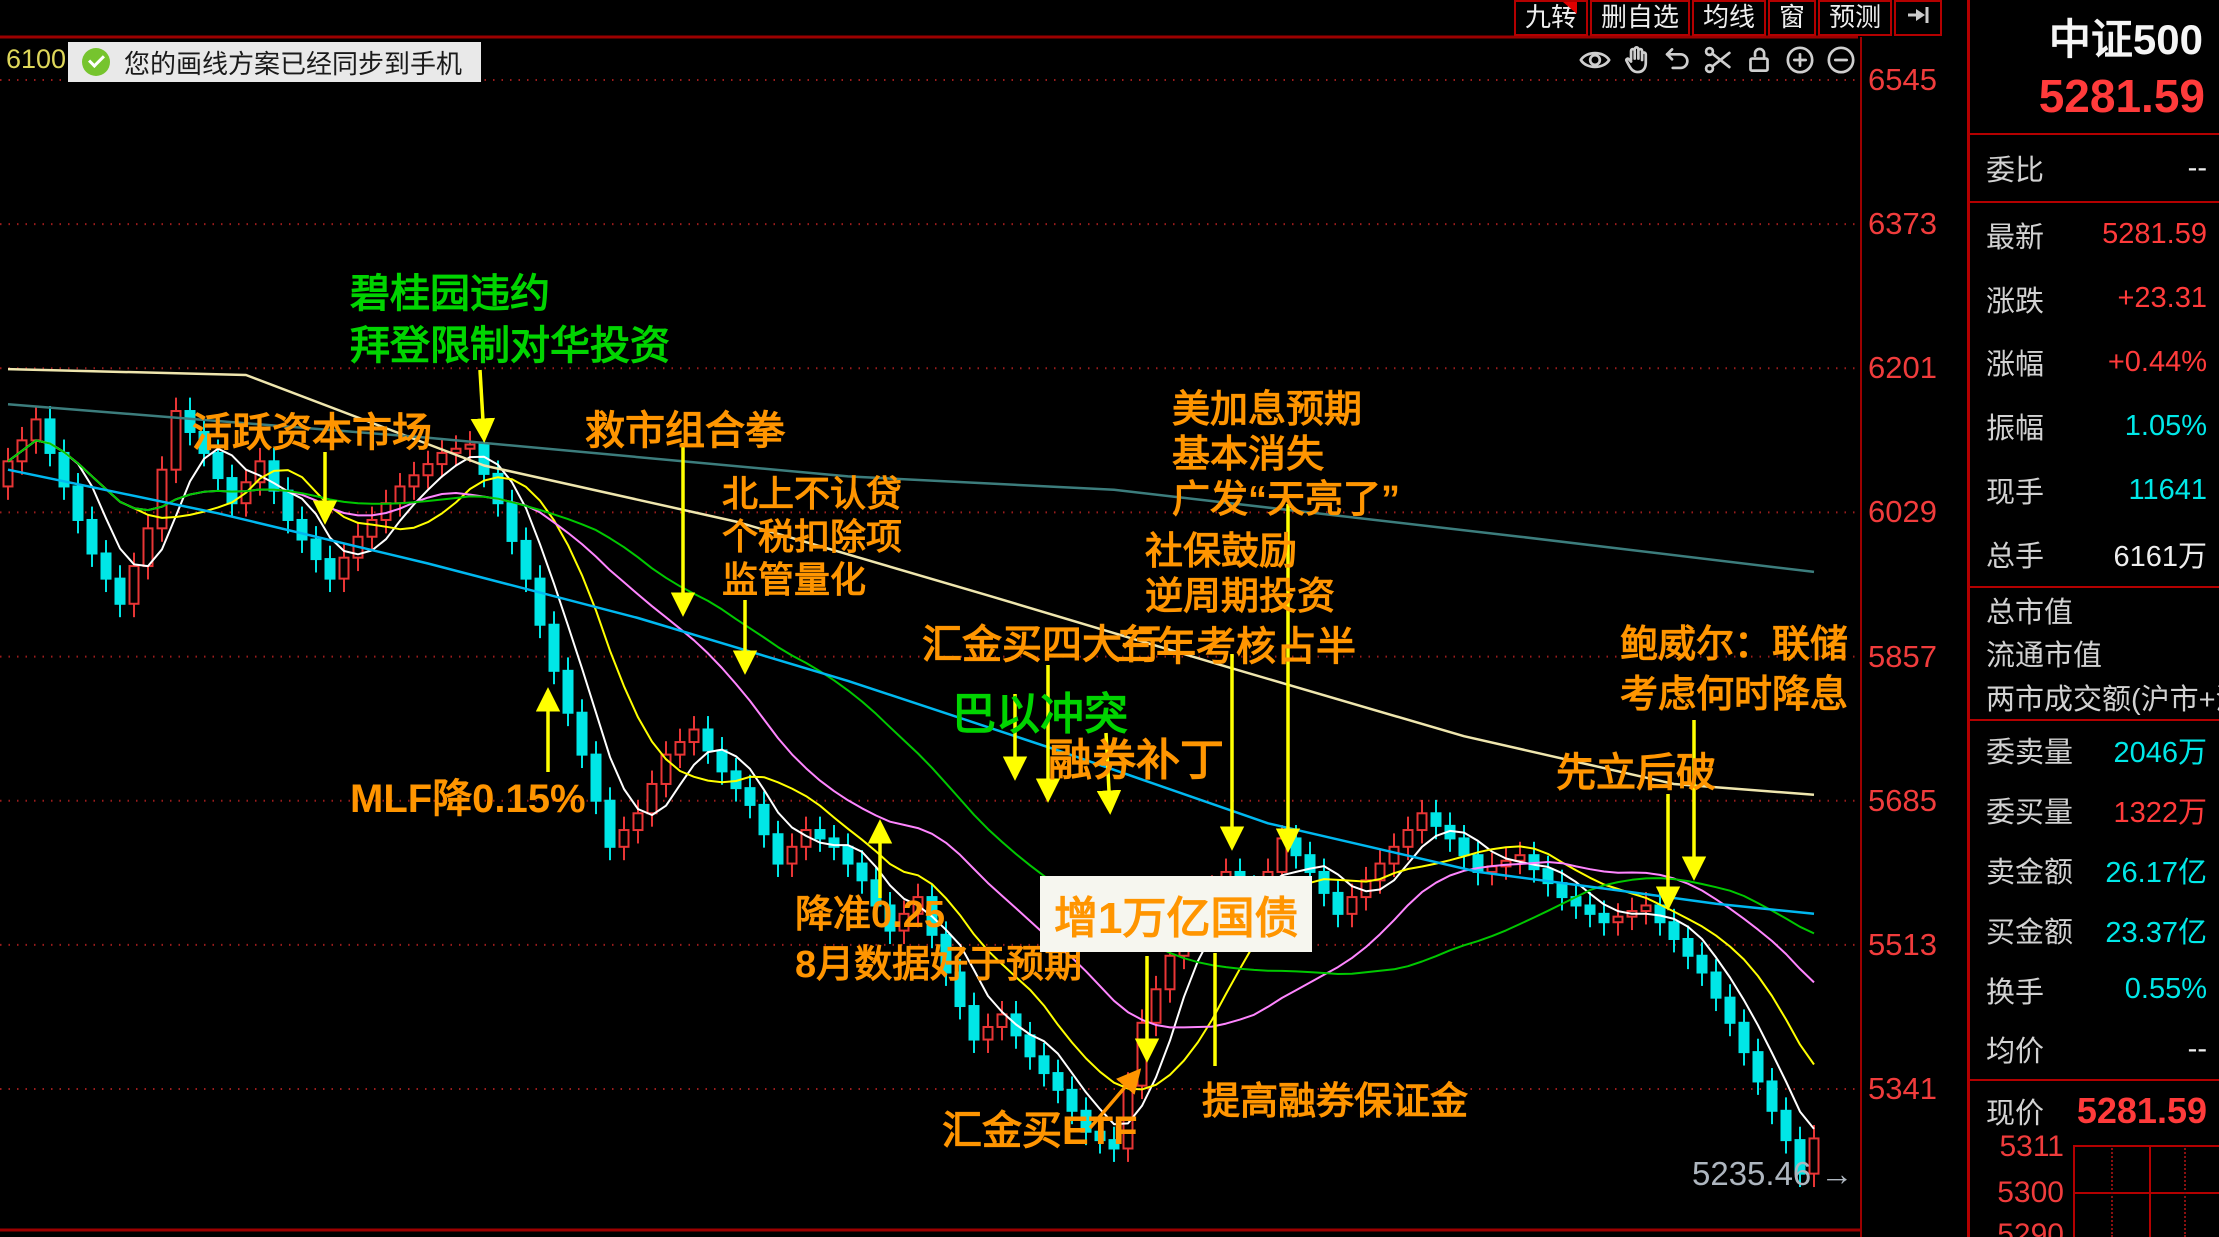 The image size is (2219, 1237). Describe the element at coordinates (2015, 556) in the screenshot. I see `quote-row-label: 总手` at that location.